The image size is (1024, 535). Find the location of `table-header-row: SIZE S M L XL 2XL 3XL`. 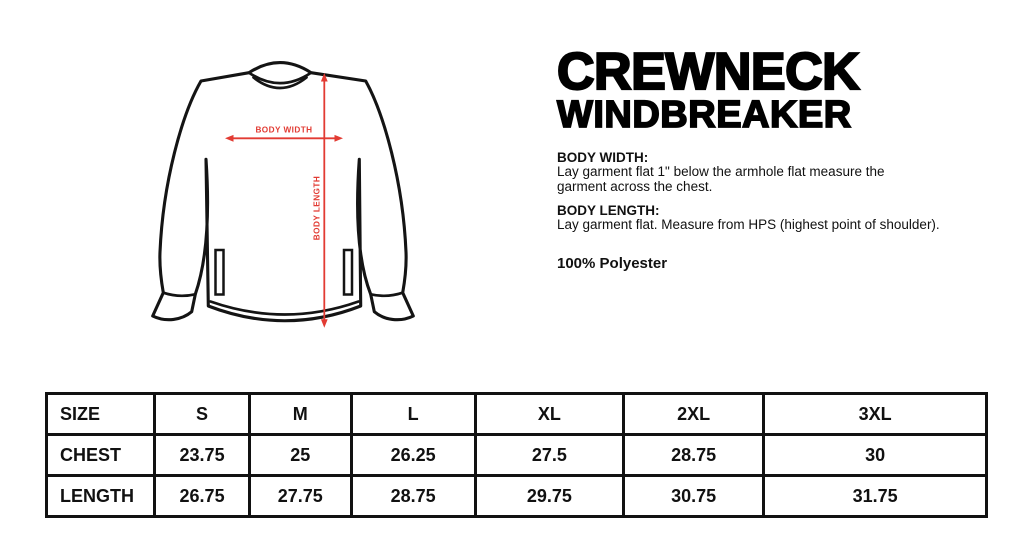

table-header-row: SIZE S M L XL 2XL 3XL is located at coordinates (516, 414).